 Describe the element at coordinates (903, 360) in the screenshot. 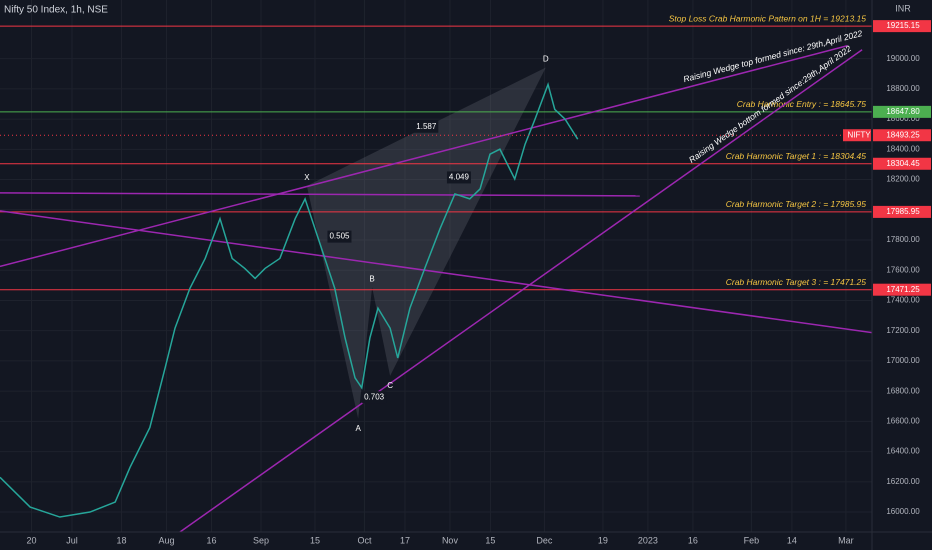

I see `y-tick-label: 17000.00` at that location.